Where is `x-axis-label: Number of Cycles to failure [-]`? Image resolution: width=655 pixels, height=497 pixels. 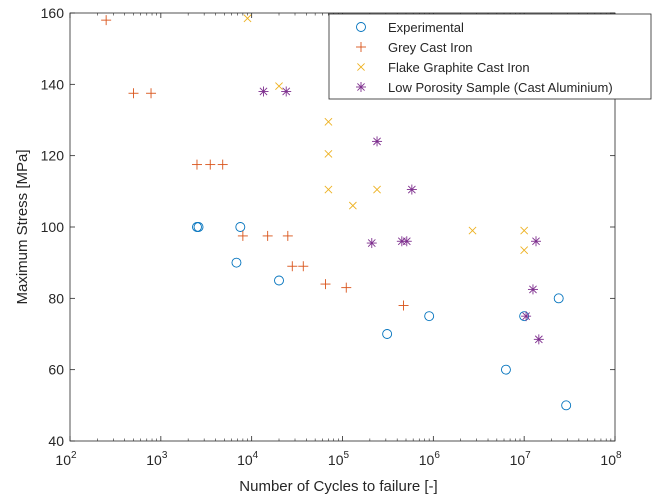
x-axis-label: Number of Cycles to failure [-] is located at coordinates (338, 486).